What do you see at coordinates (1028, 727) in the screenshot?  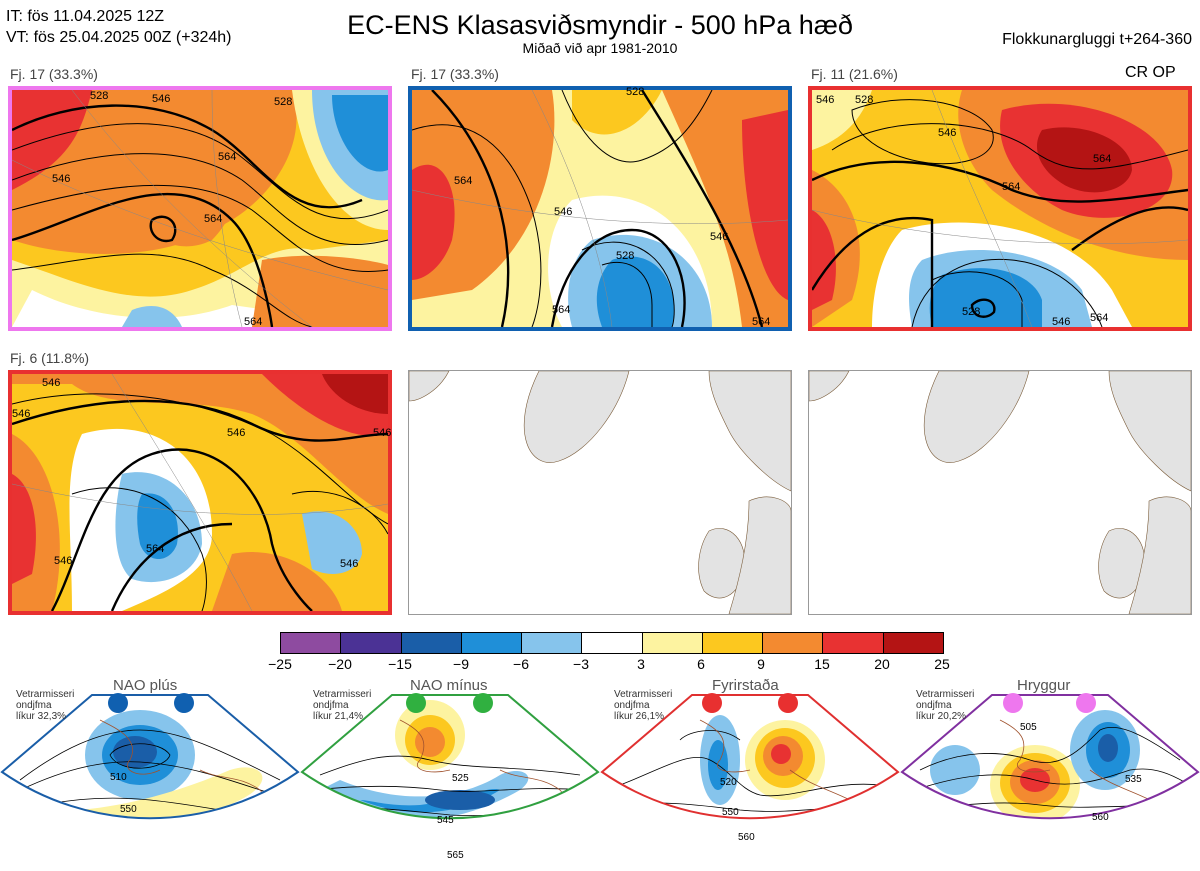 I see `fan-label: 505` at bounding box center [1028, 727].